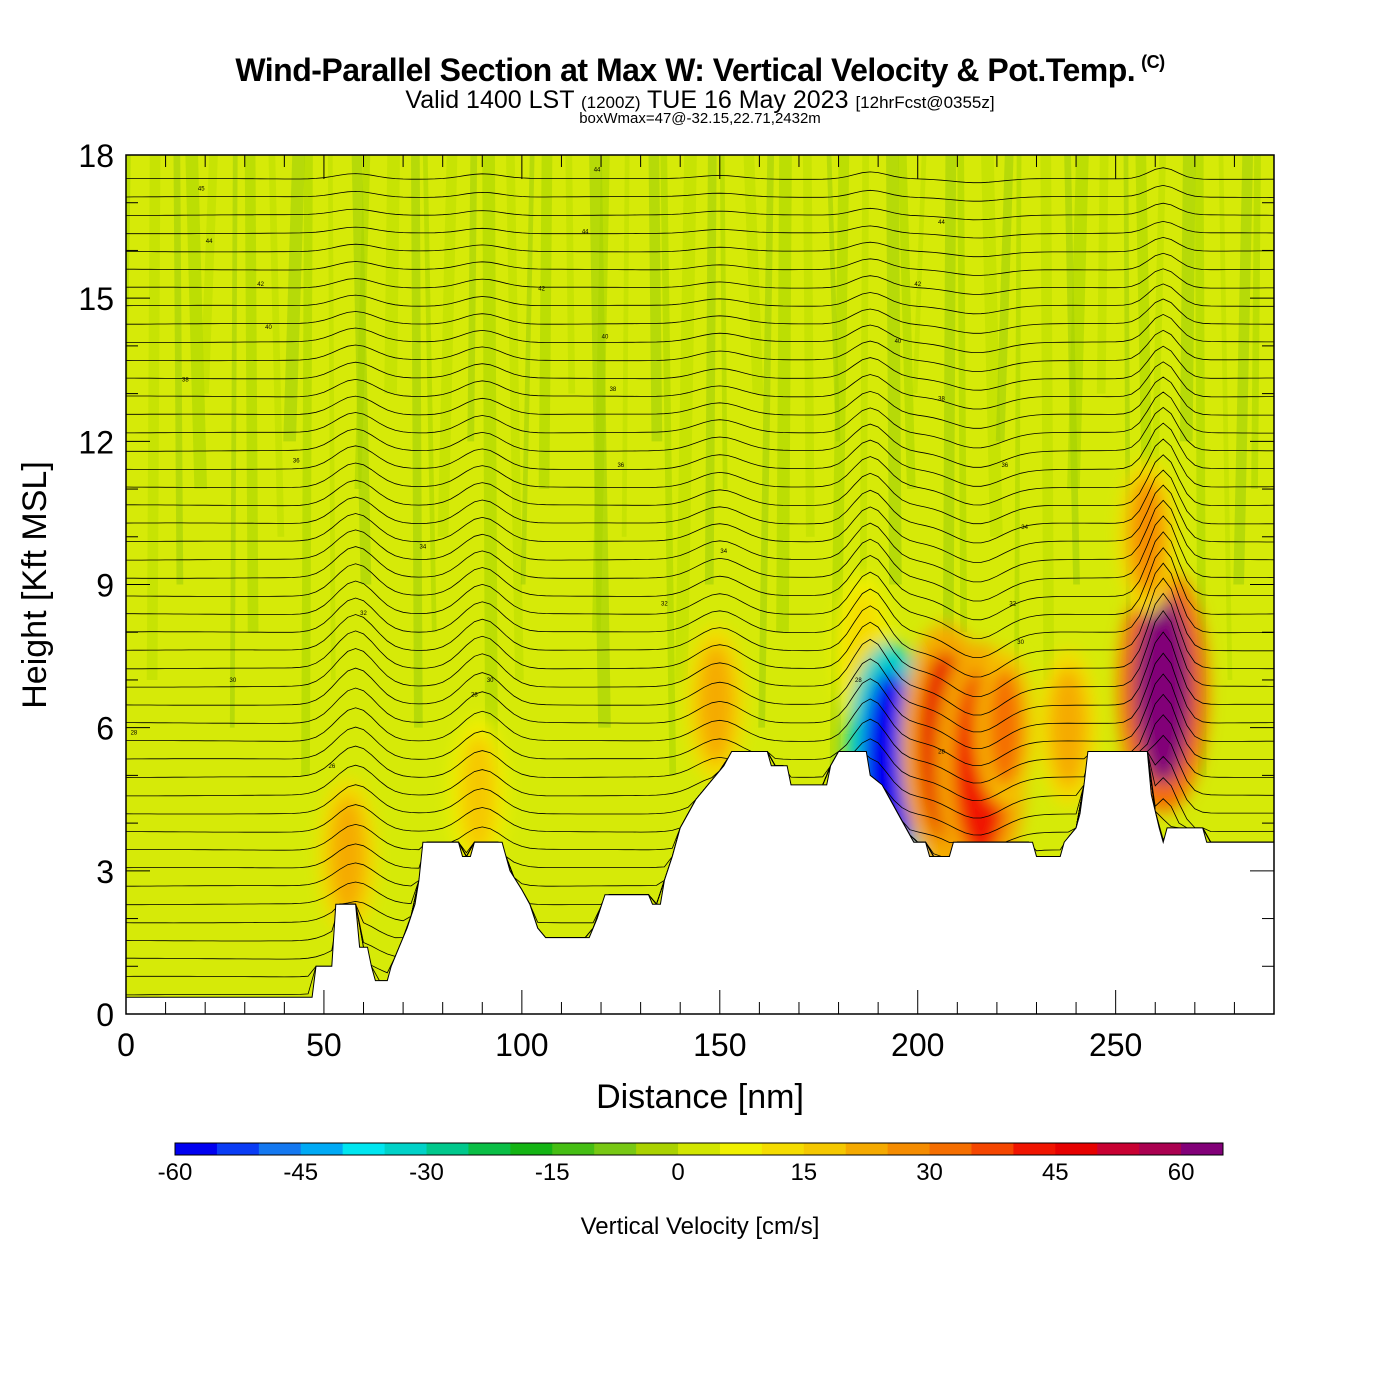 Image resolution: width=1400 pixels, height=1400 pixels. I want to click on x-tick-label: 250, so click(1115, 1045).